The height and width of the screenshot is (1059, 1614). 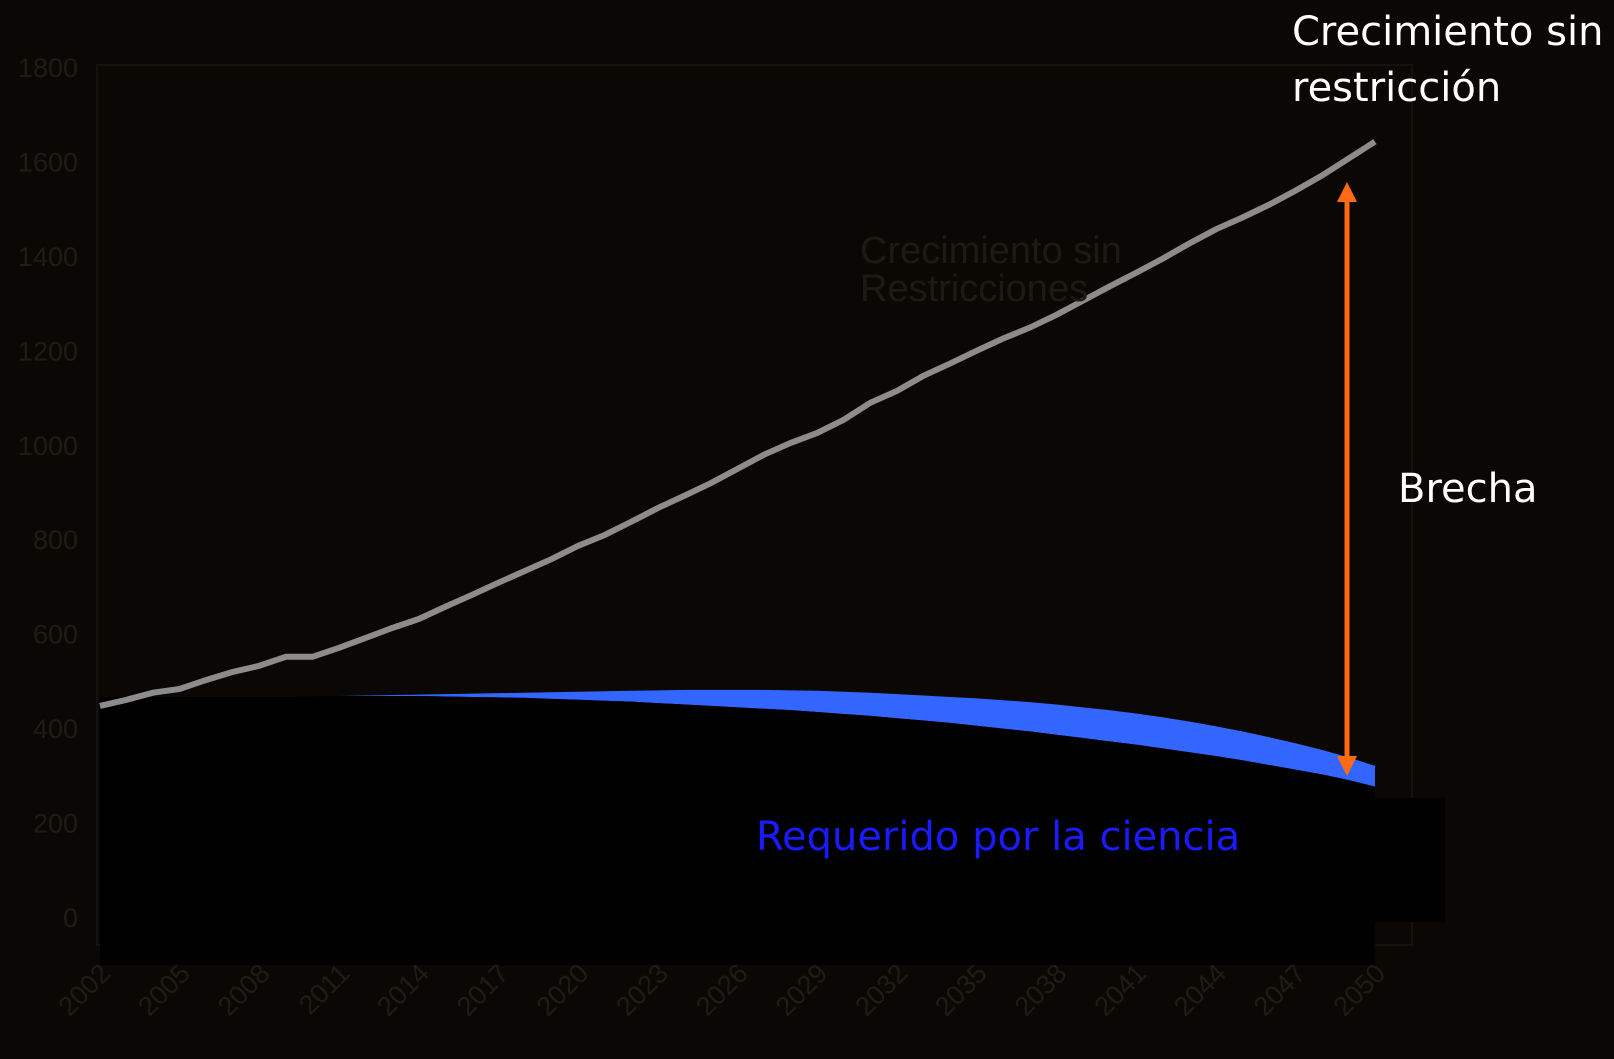 I want to click on y-tick-label: 1800, so click(x=48, y=68).